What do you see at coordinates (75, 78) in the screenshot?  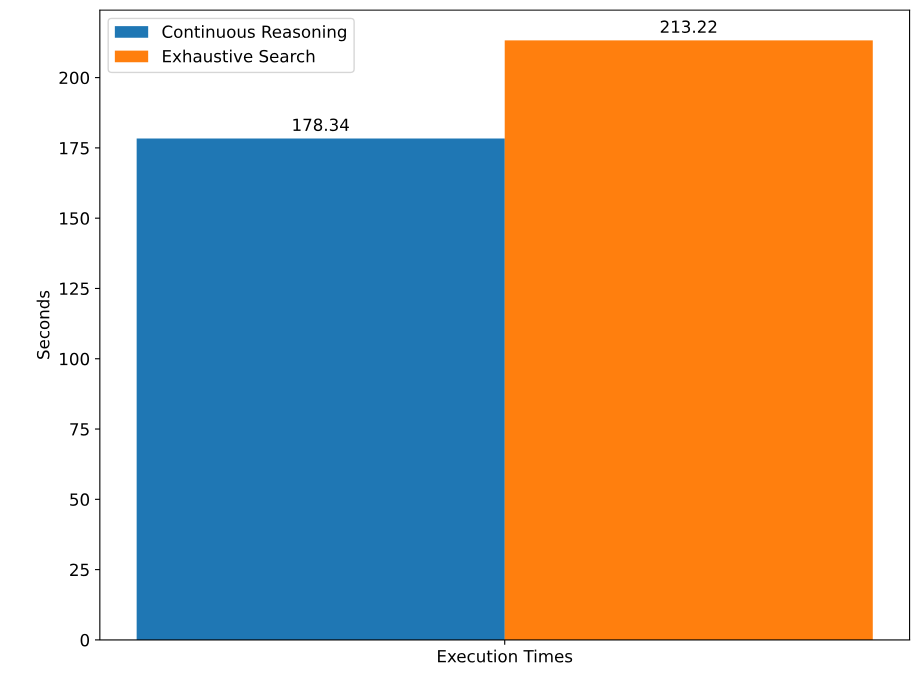 I see `y-tick-label: 200` at bounding box center [75, 78].